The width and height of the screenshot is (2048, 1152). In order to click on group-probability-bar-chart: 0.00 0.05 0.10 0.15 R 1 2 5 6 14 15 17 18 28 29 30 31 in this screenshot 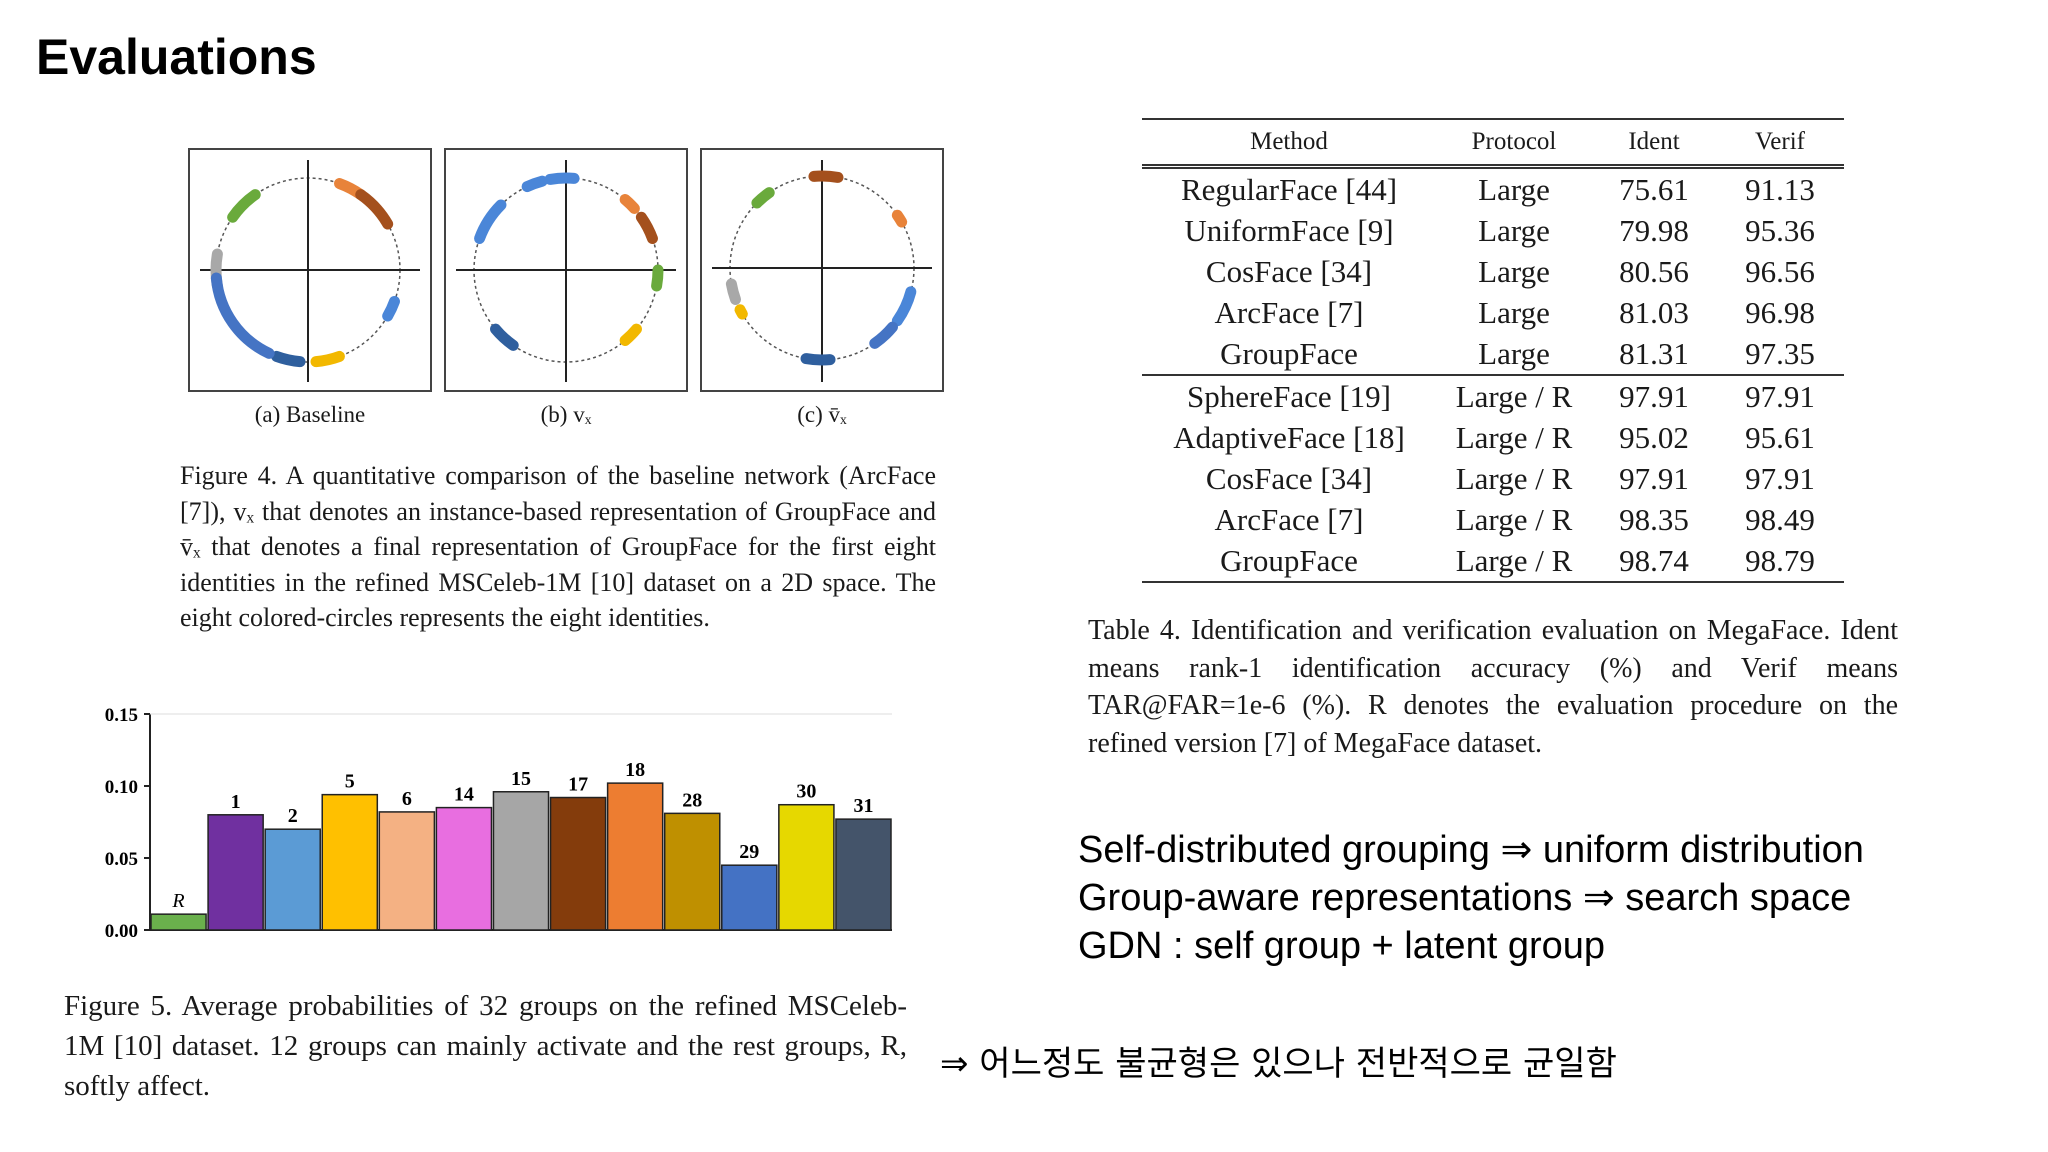, I will do `click(498, 823)`.